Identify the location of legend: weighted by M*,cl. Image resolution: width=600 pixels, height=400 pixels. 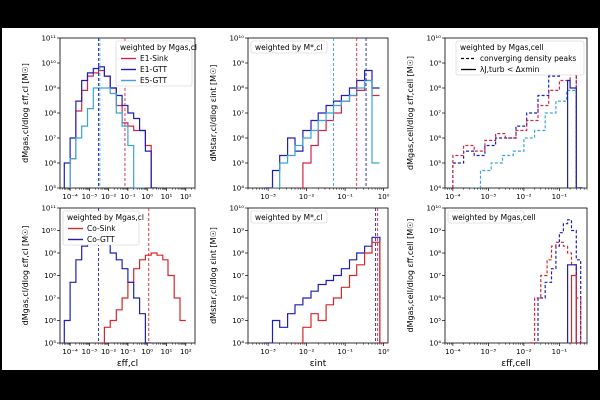
(289, 217).